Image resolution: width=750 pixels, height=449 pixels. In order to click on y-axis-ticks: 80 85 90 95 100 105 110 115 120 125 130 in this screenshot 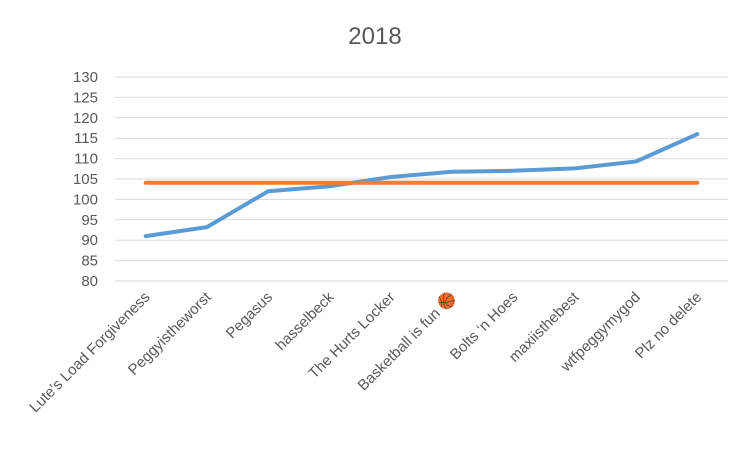, I will do `click(85, 179)`.